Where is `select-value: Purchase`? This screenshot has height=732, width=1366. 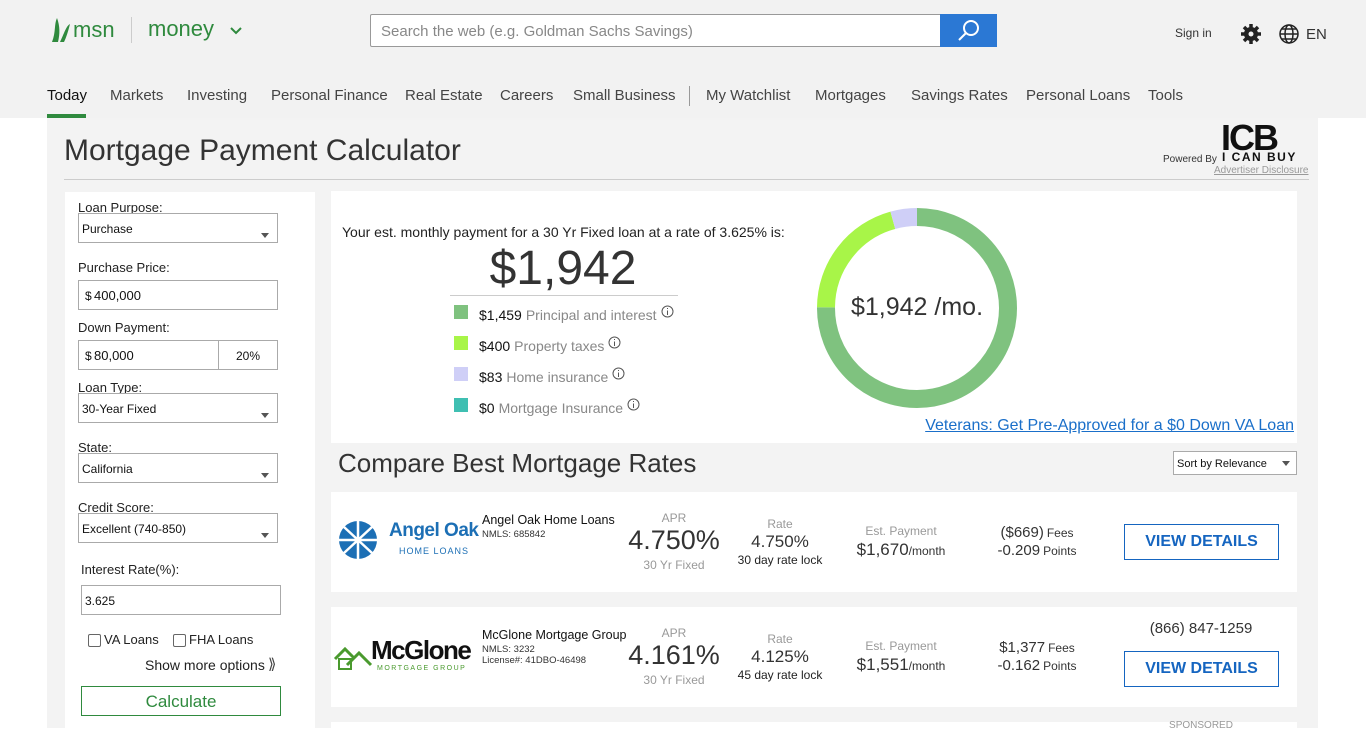 select-value: Purchase is located at coordinates (107, 229).